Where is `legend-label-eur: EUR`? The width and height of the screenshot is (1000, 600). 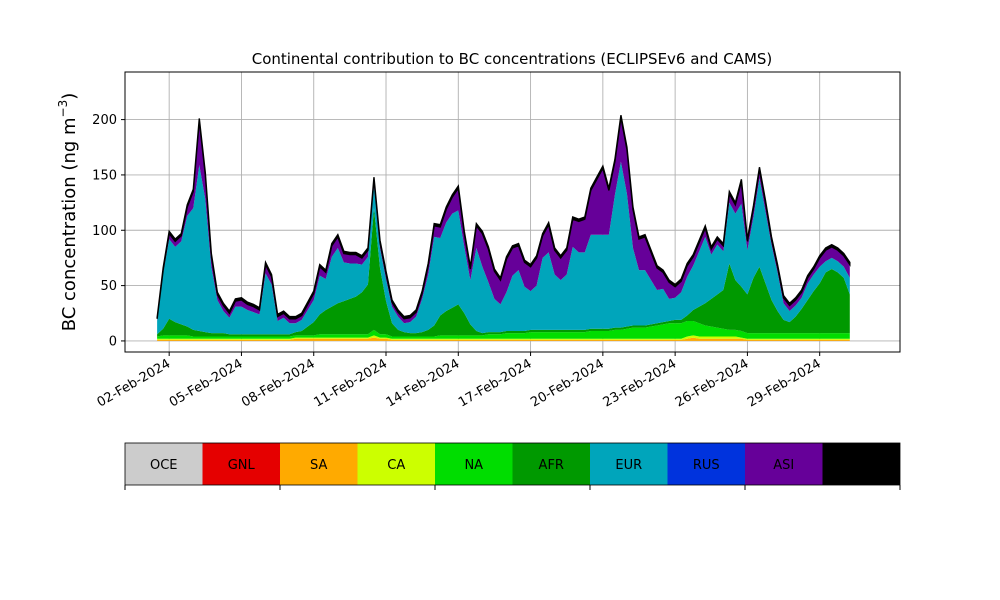 legend-label-eur: EUR is located at coordinates (628, 465).